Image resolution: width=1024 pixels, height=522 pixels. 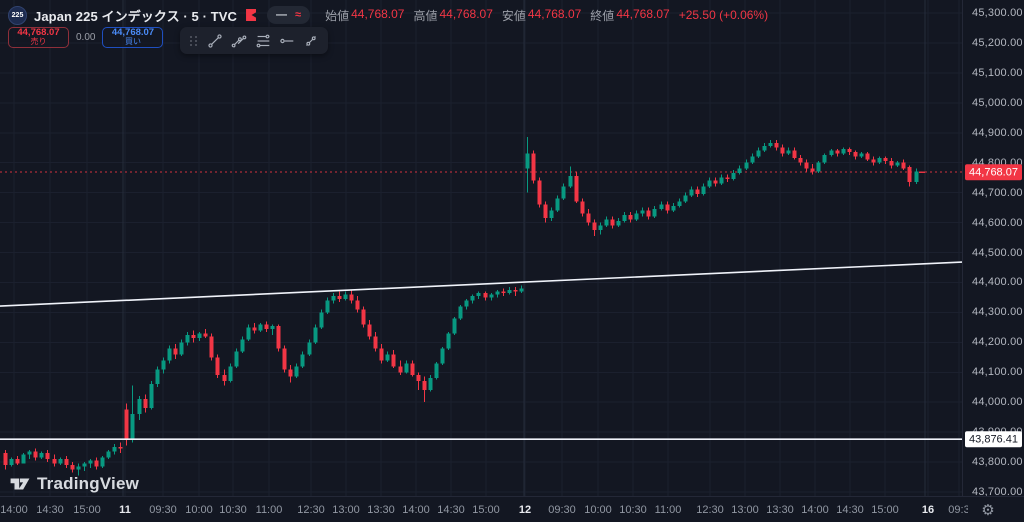 I want to click on low-label: 安値, so click(x=513, y=15).